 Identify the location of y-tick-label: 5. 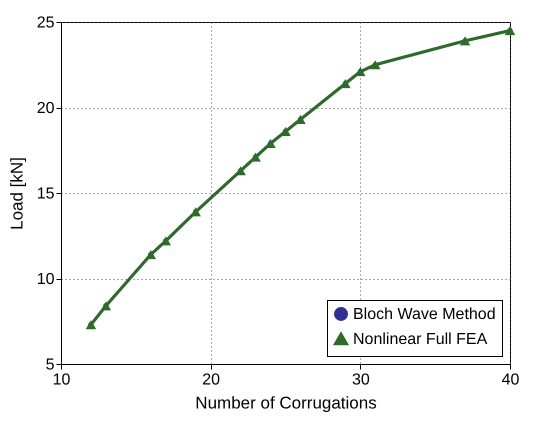
(50, 365).